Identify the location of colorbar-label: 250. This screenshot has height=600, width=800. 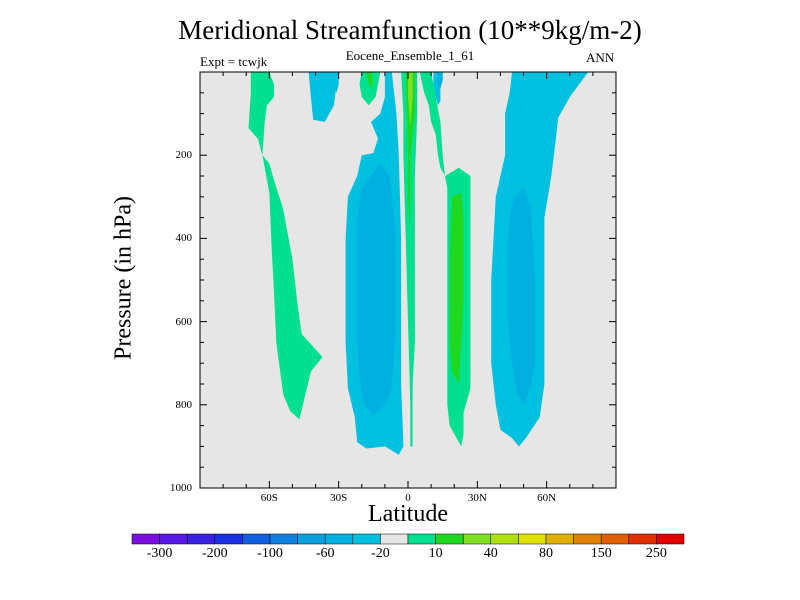
(656, 553).